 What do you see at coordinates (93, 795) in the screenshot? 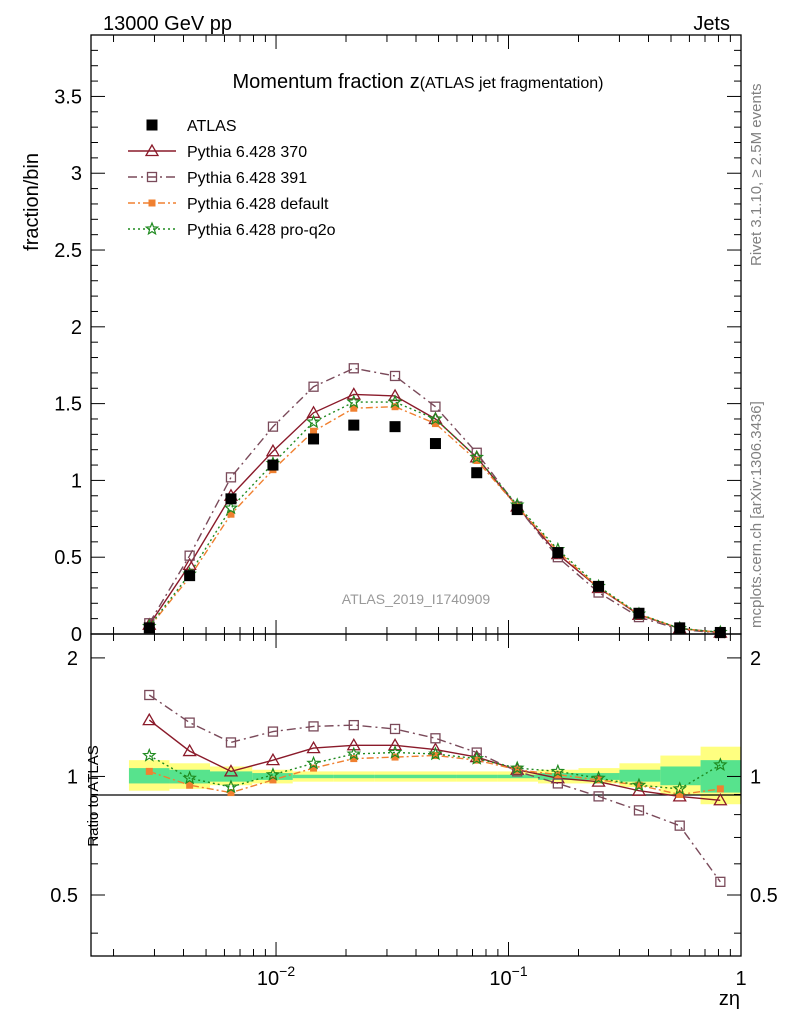
I see `ratio-axis-label: Ratio to ATLAS` at bounding box center [93, 795].